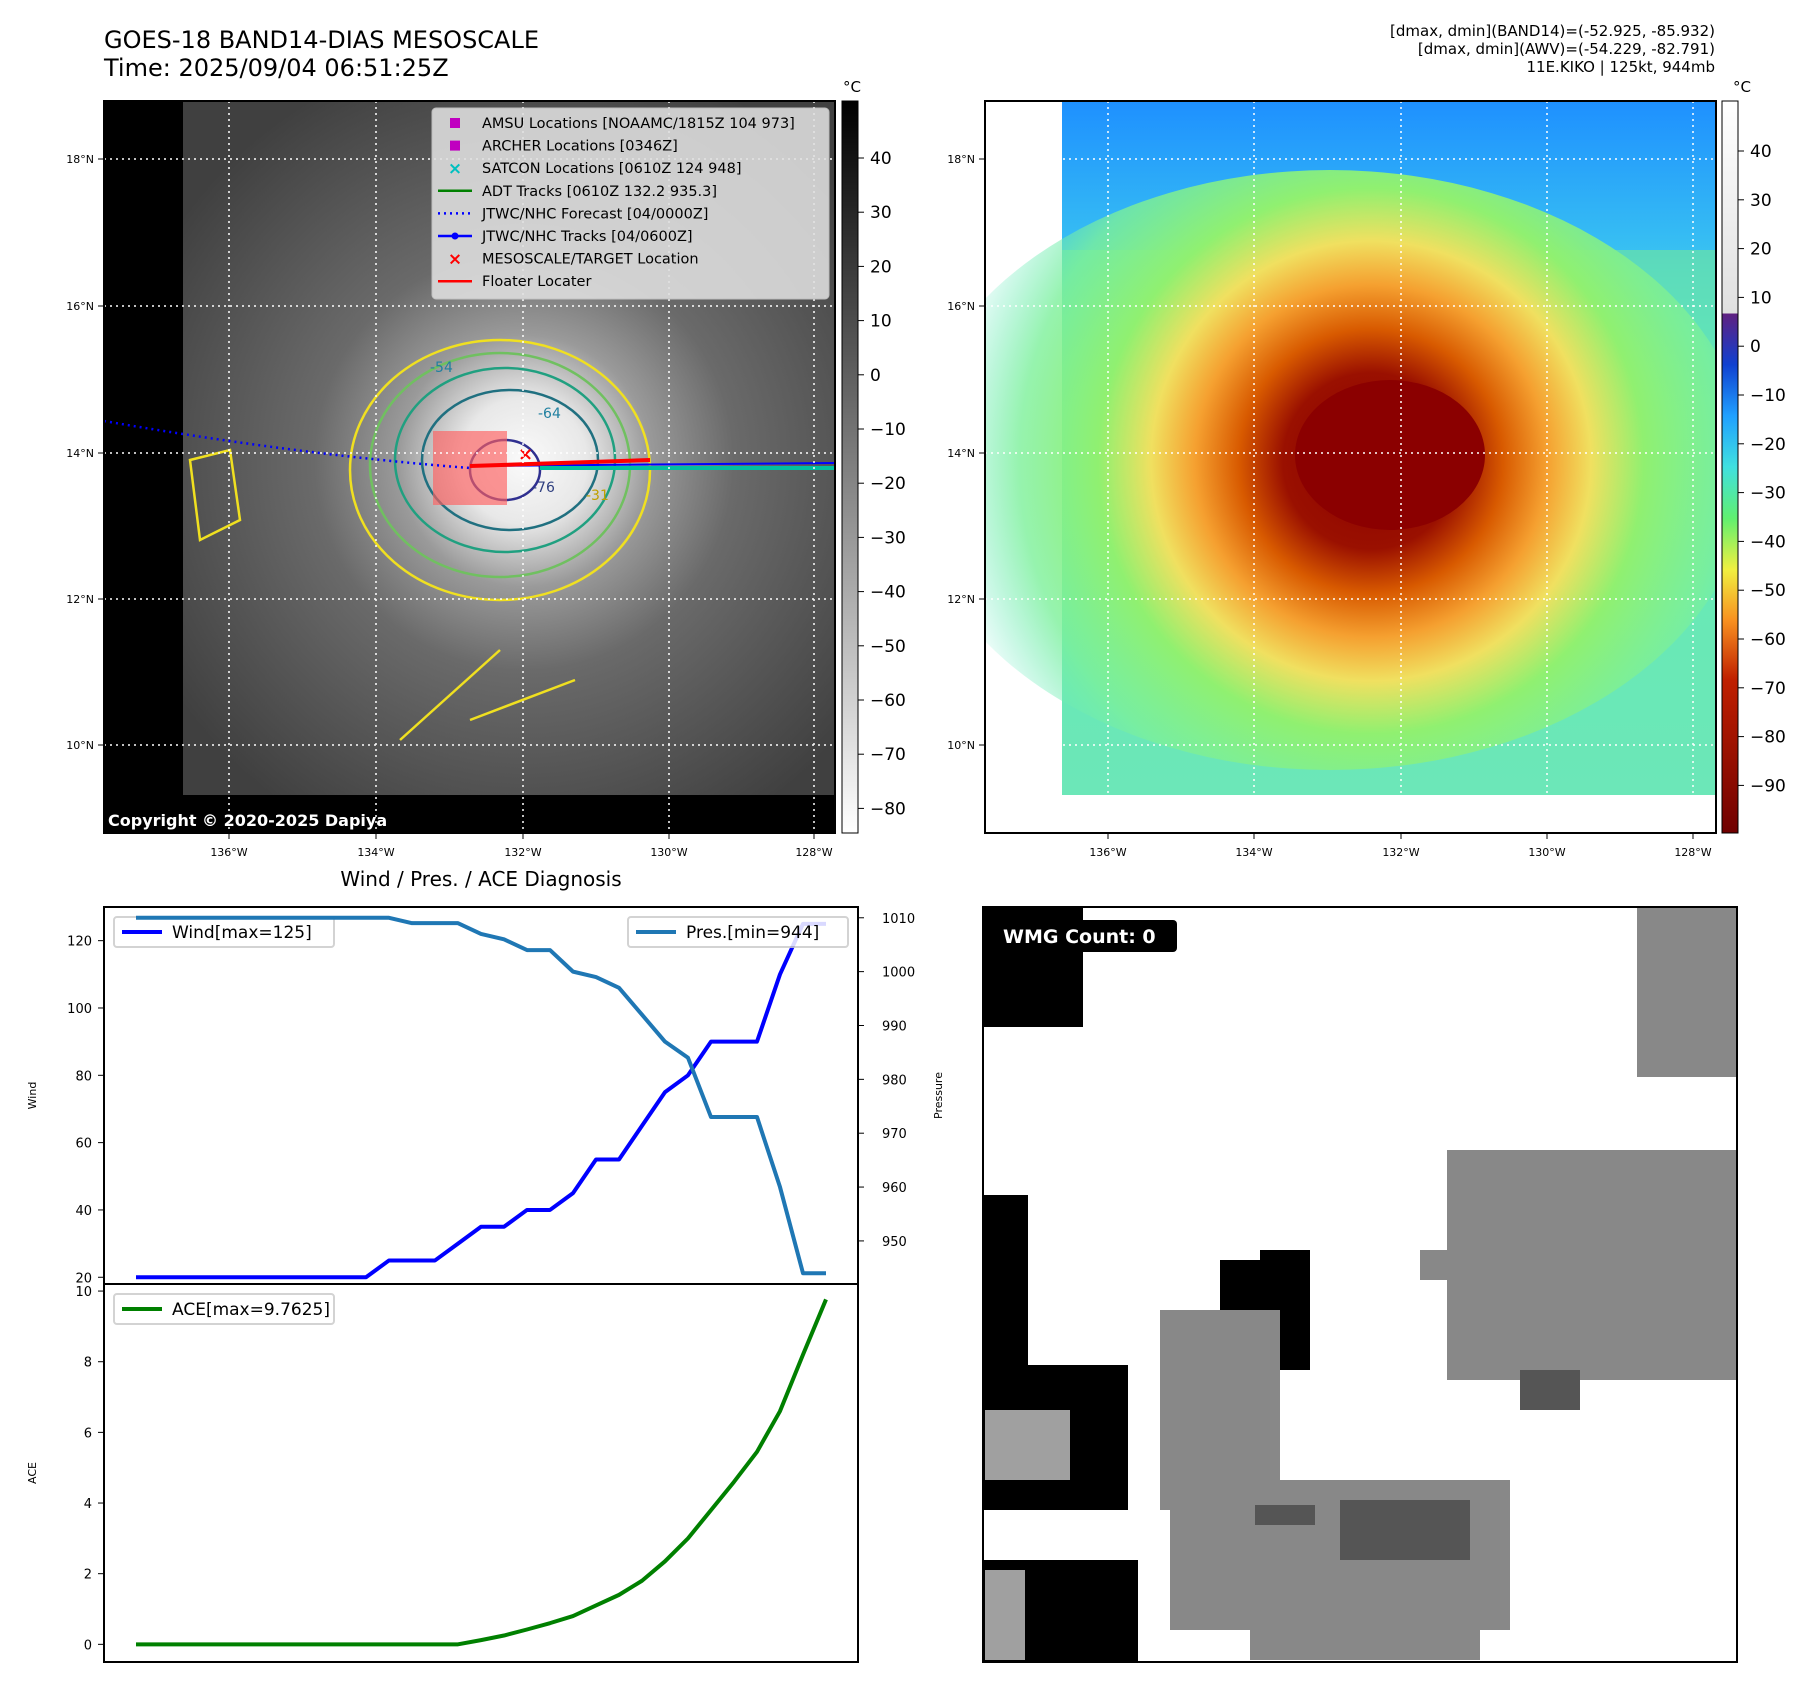 The height and width of the screenshot is (1690, 1797). I want to click on figure-title: GOES-18 BAND14-DIAS MESOSCALE, so click(322, 40).